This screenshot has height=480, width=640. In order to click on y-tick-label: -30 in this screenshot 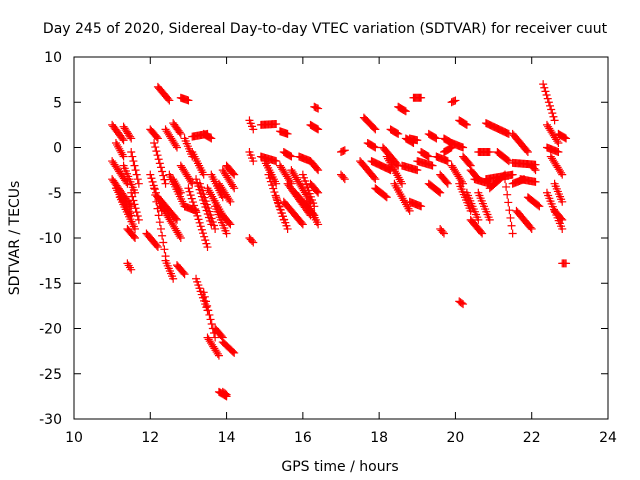, I will do `click(50, 420)`.